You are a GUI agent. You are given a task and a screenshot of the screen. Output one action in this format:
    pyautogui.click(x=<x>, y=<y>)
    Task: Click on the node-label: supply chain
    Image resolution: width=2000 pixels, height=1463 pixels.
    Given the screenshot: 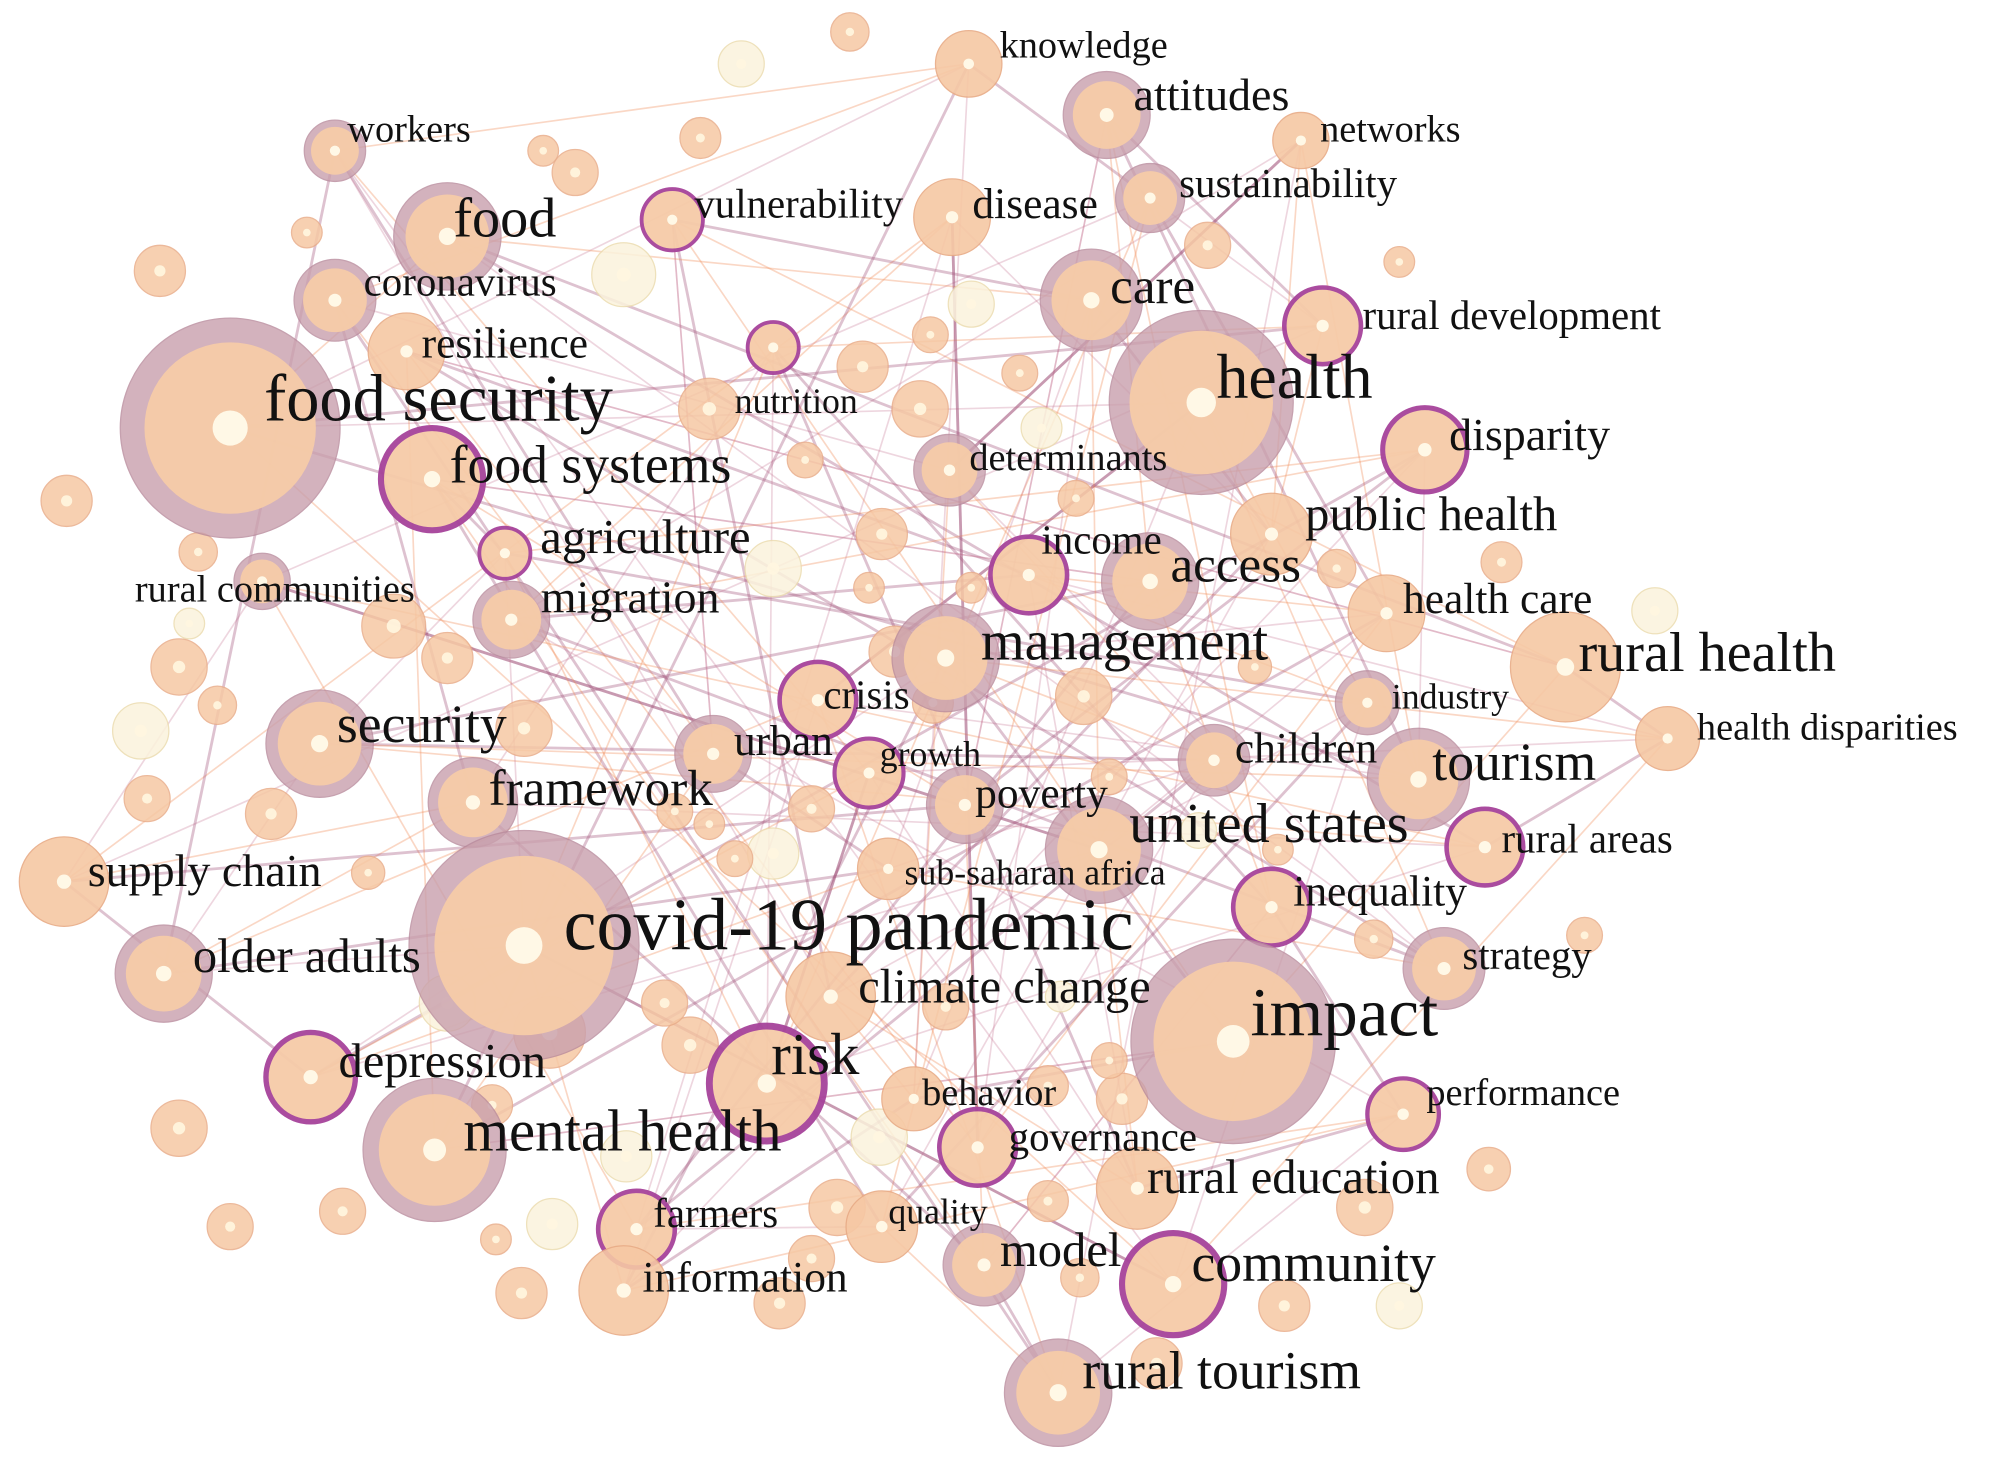 What is the action you would take?
    pyautogui.click(x=205, y=870)
    